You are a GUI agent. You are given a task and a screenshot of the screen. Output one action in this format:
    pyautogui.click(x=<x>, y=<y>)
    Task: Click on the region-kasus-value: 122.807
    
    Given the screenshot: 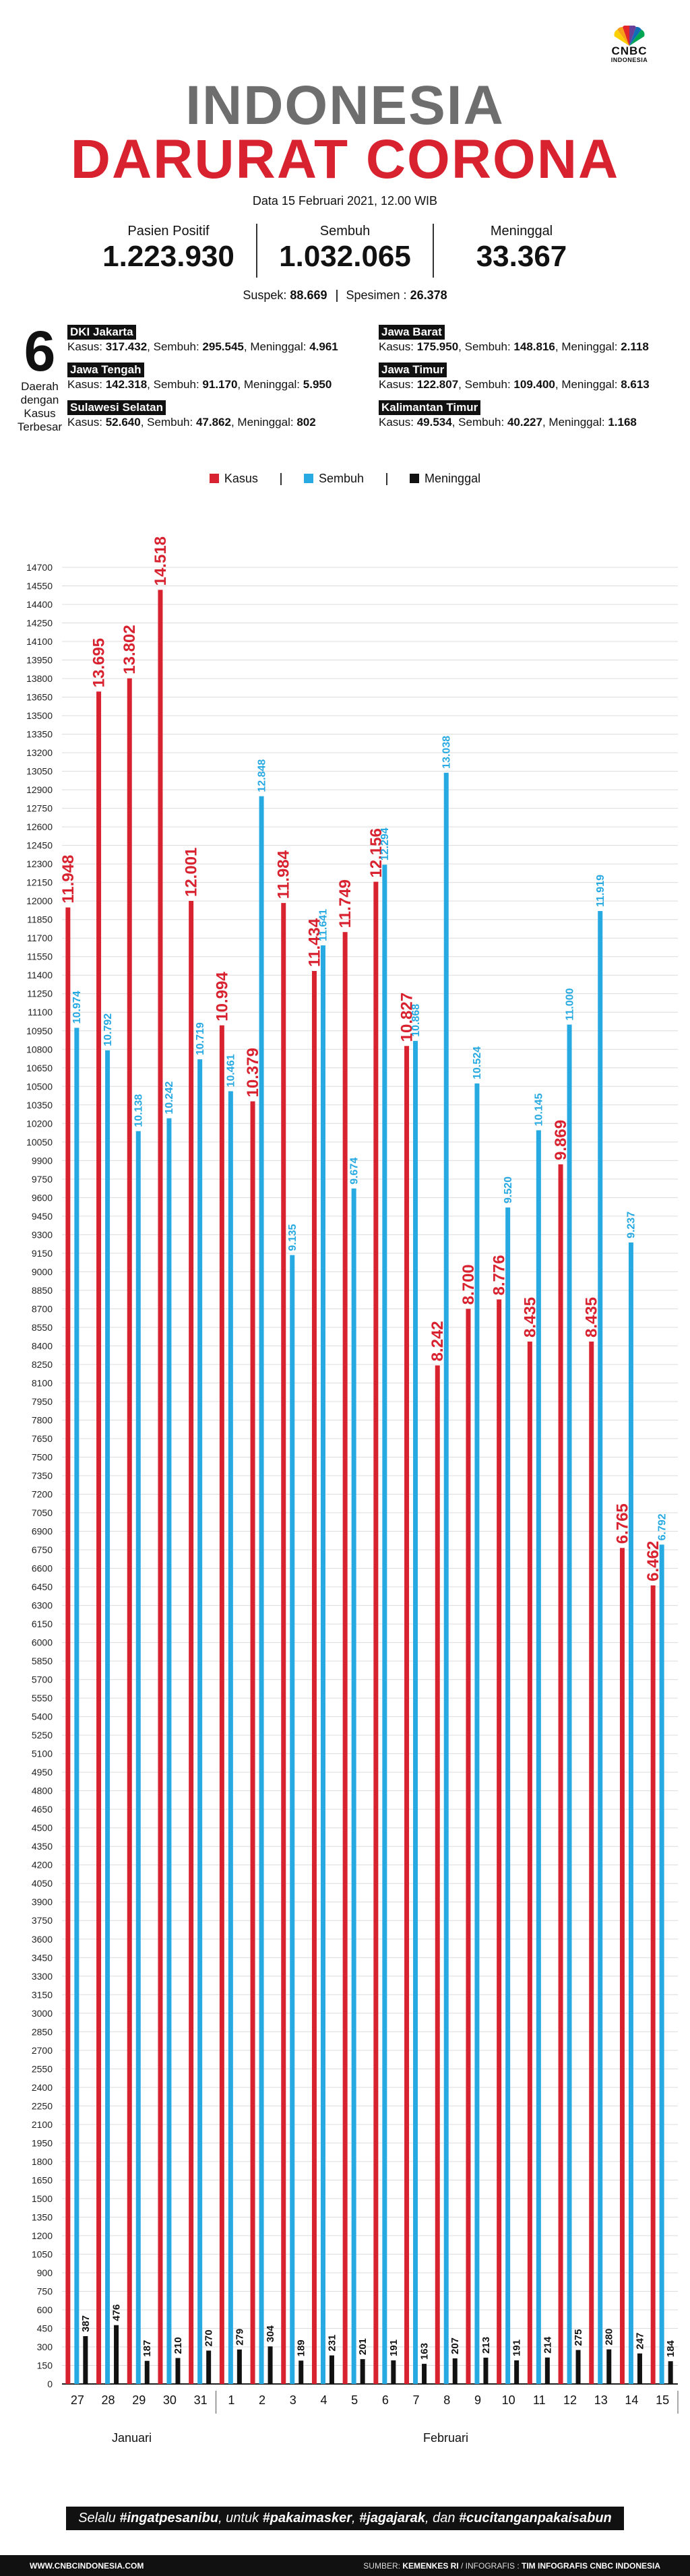 What is the action you would take?
    pyautogui.click(x=437, y=384)
    